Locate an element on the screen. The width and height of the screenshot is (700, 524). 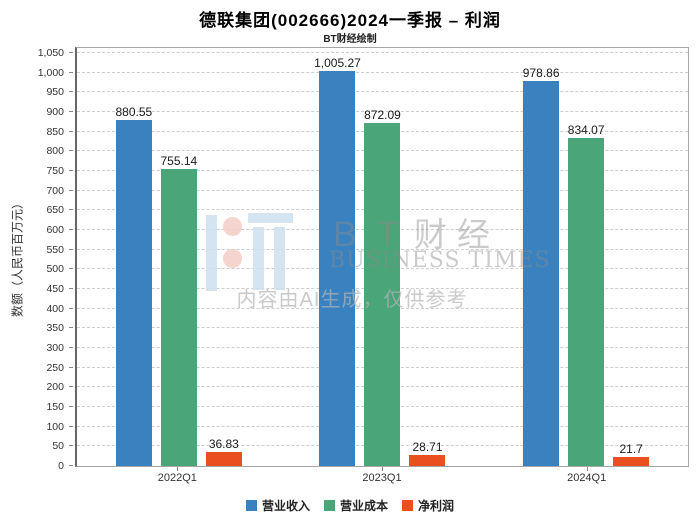
chart-title: 德联集团(002666)2024一季报 – 利润 is located at coordinates (350, 20).